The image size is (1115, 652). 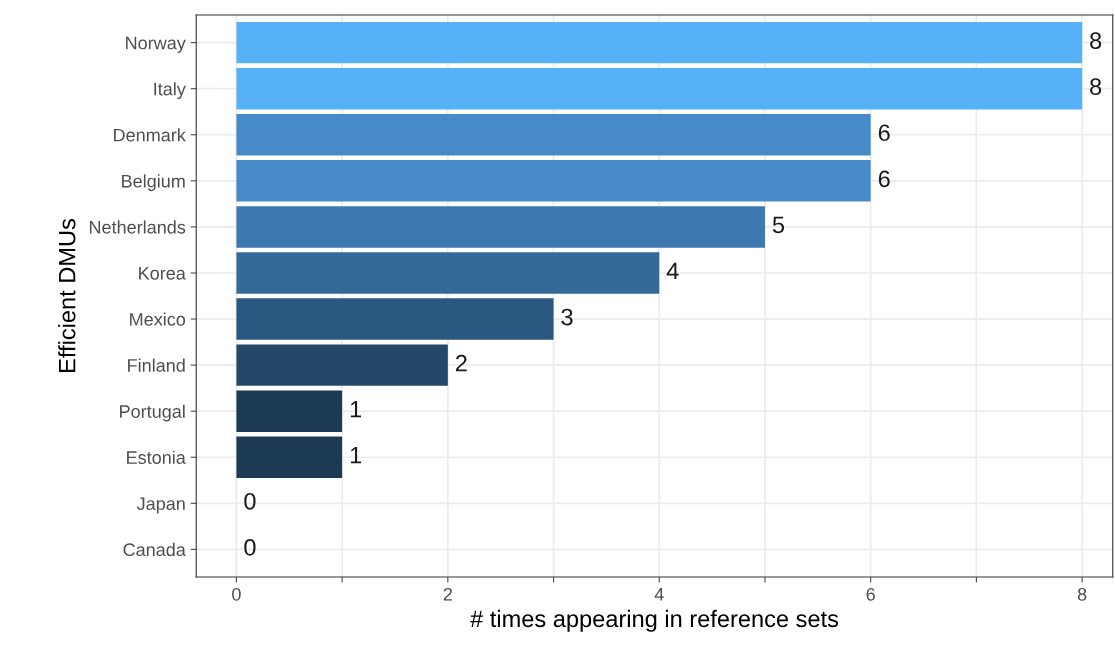 What do you see at coordinates (67, 295) in the screenshot?
I see `y-axis-title: Efficient DMUs` at bounding box center [67, 295].